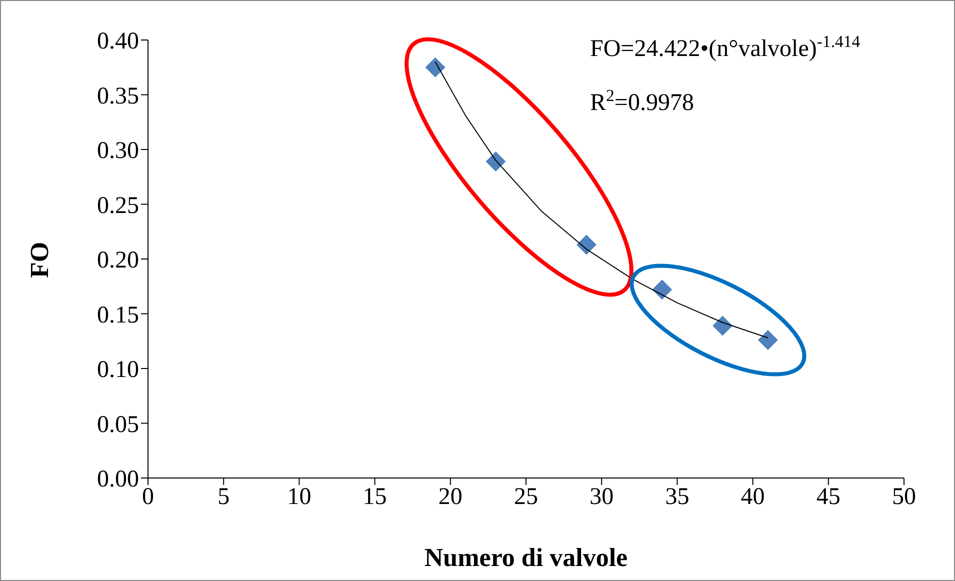 Image resolution: width=955 pixels, height=581 pixels. I want to click on x-tick-label: 15, so click(374, 497).